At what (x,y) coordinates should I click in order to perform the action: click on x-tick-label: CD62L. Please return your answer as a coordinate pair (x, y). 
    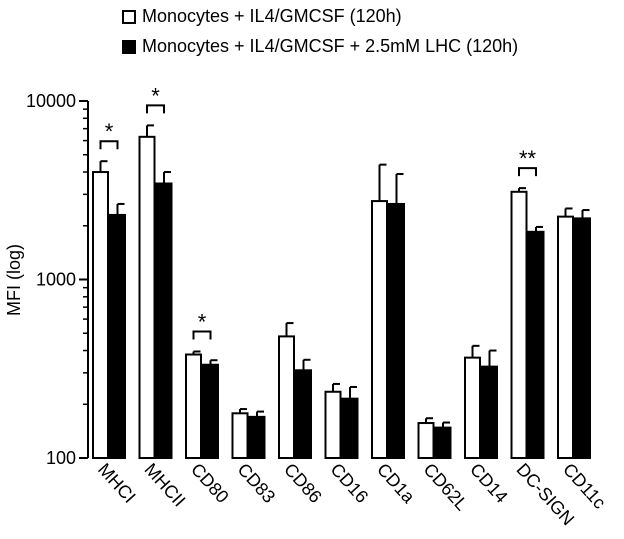
    Looking at the image, I should click on (446, 486).